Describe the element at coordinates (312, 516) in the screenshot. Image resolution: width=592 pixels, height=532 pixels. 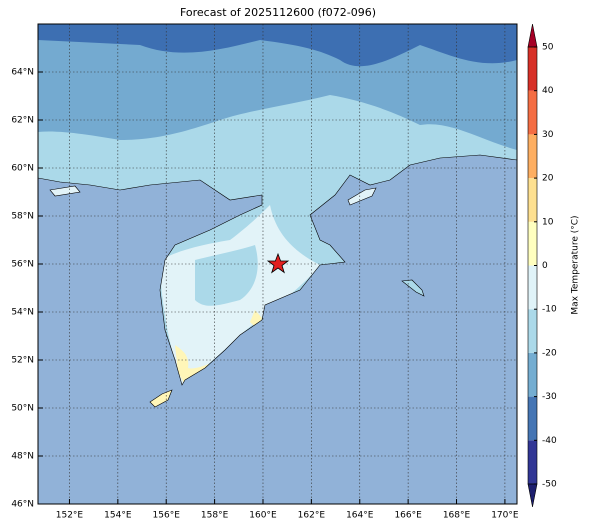
I see `x-tick-label: 162°E` at that location.